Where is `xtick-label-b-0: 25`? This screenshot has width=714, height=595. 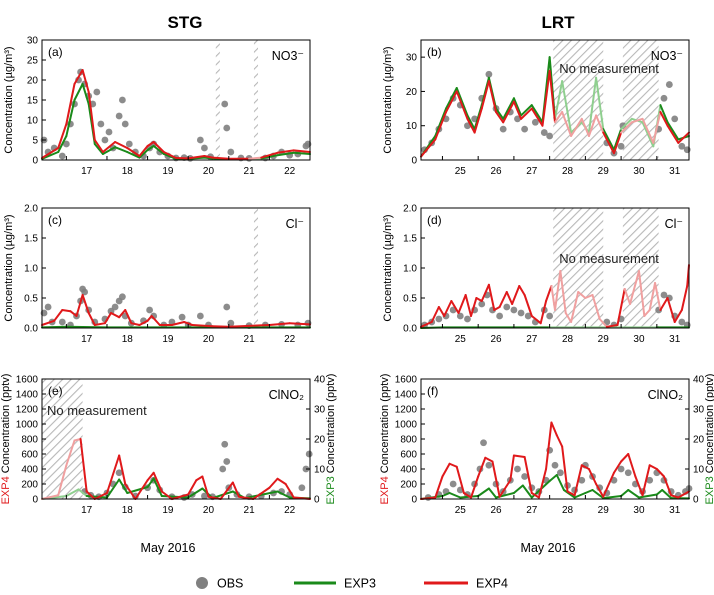 xtick-label-b-0: 25 is located at coordinates (461, 171).